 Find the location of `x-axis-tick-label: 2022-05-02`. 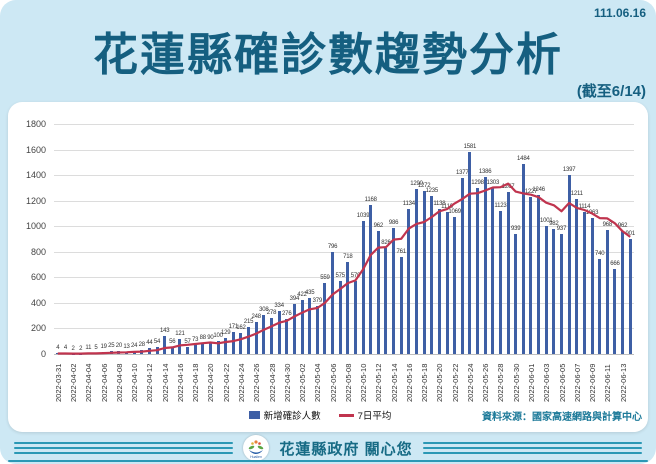

x-axis-tick-label: 2022-05-02 is located at coordinates (303, 382).